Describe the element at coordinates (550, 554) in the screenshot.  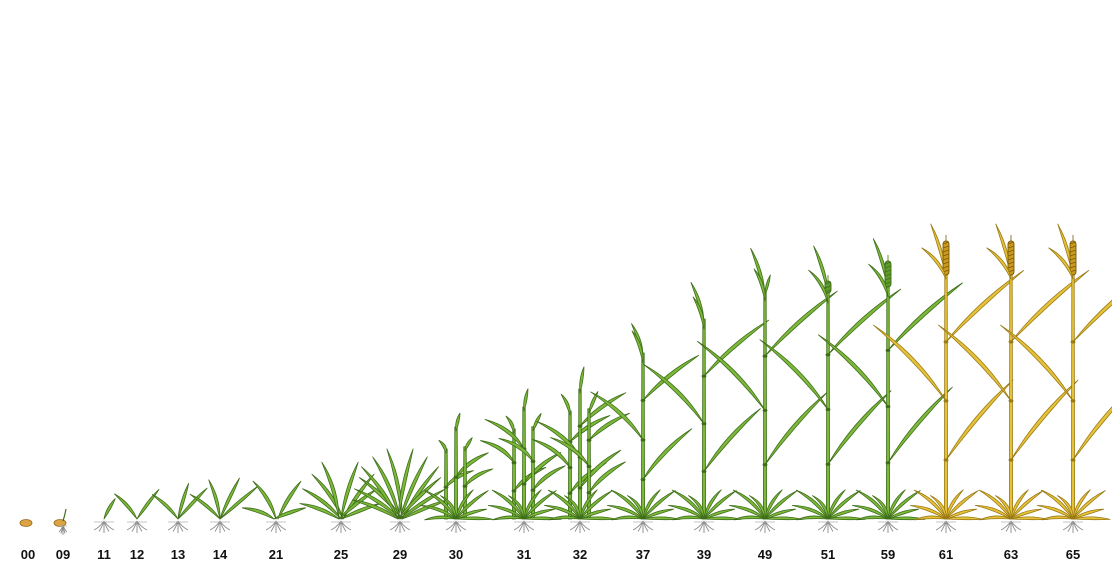
I see `stage-labels: 00 09 11 12 13 14 21 25 29 30 31 32 37 39 49 51 59 61 63 65` at that location.